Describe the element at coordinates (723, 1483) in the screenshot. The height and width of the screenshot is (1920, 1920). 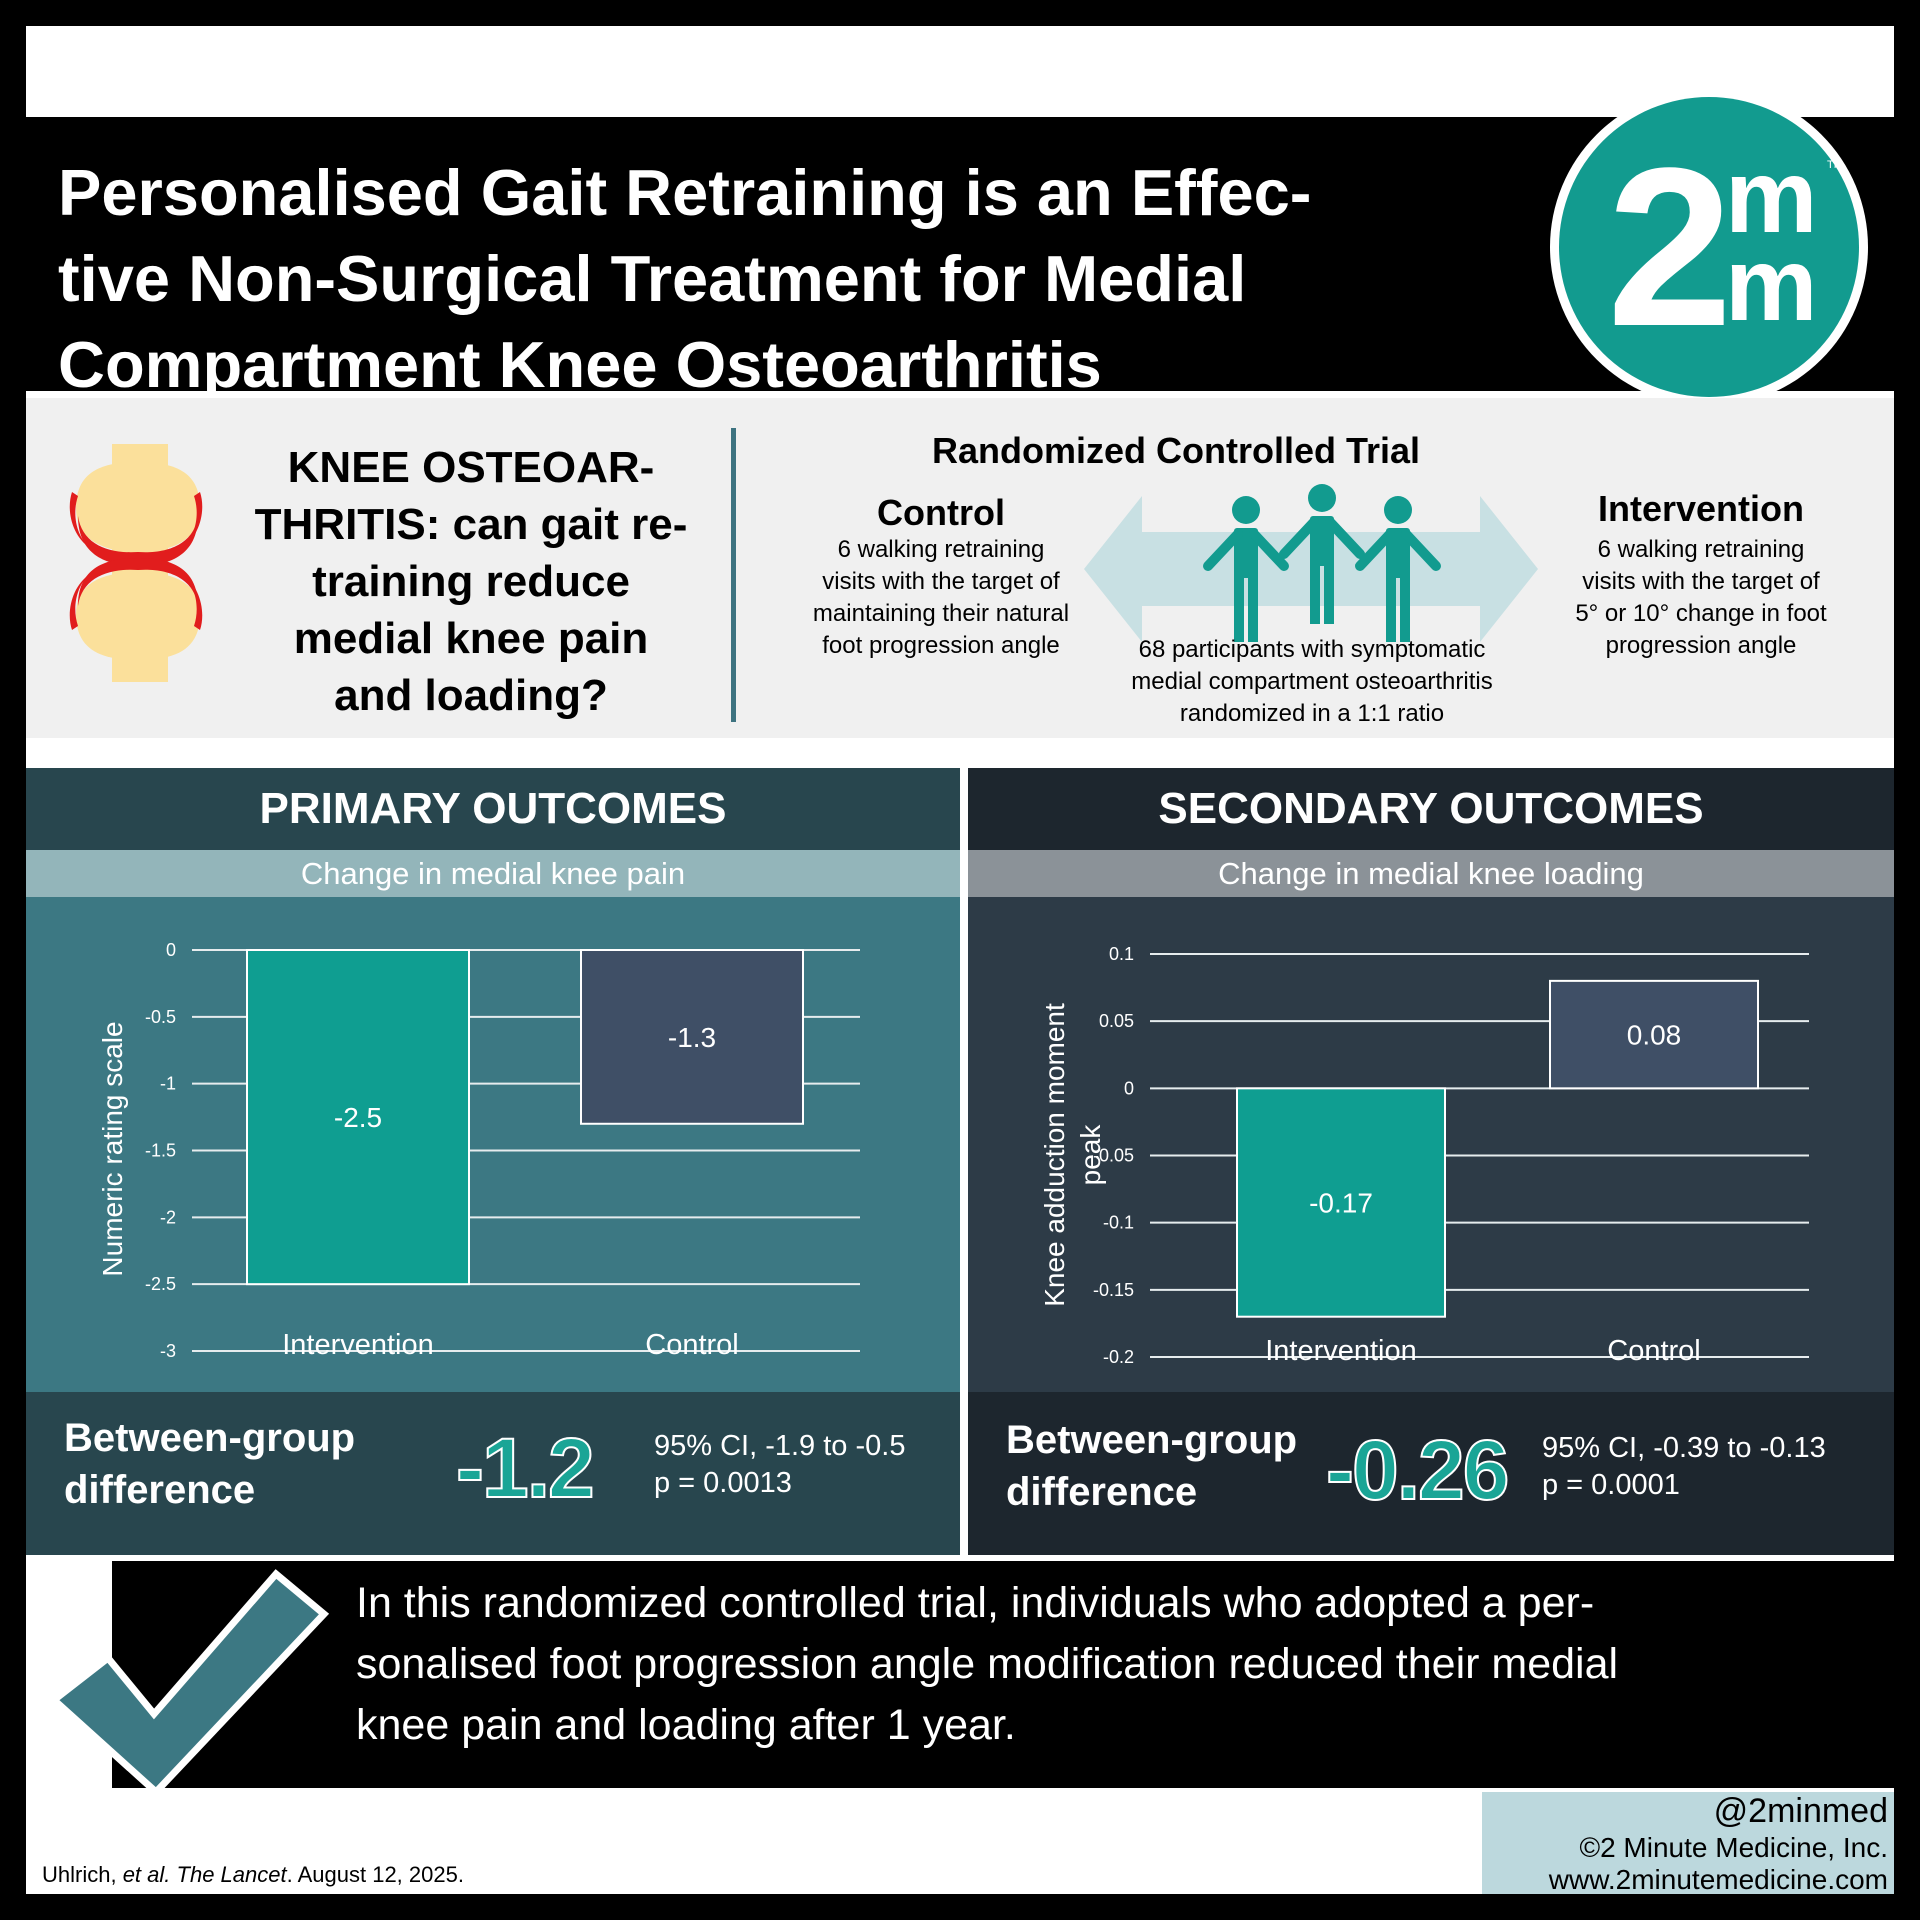
I see `p-value: p = 0.0013` at that location.